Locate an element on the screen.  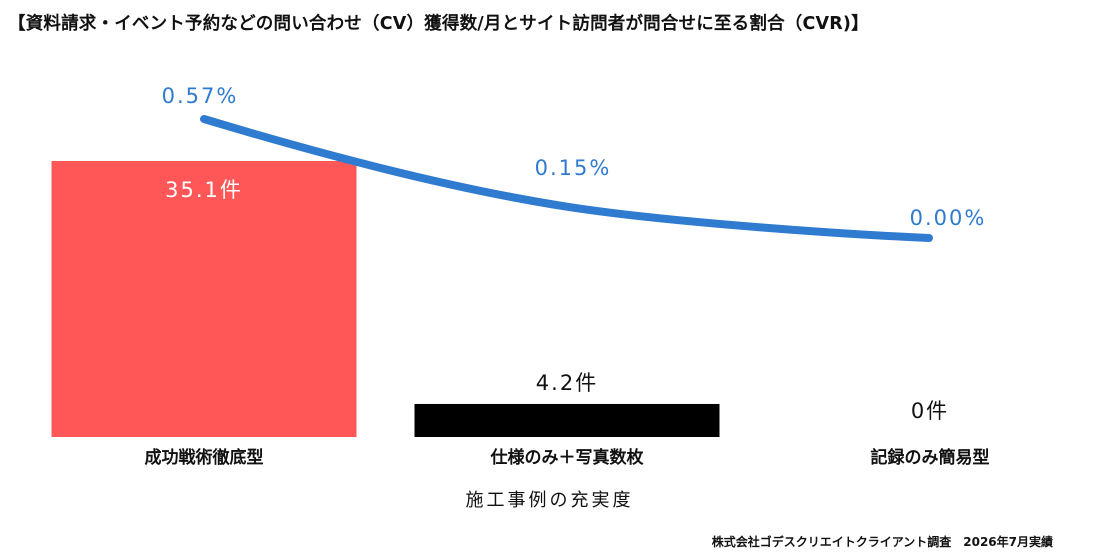
source-note: 株式会社ゴデスクリエイトクライアント調査 2026年7月実績 is located at coordinates (882, 542).